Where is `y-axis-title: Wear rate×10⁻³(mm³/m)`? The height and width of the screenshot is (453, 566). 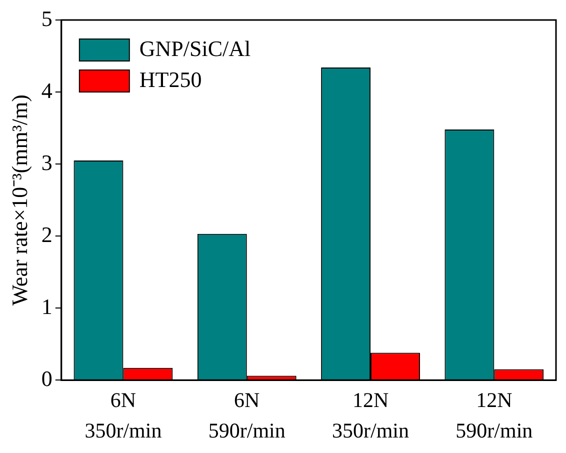 y-axis-title: Wear rate×10⁻³(mm³/m) is located at coordinates (19, 200).